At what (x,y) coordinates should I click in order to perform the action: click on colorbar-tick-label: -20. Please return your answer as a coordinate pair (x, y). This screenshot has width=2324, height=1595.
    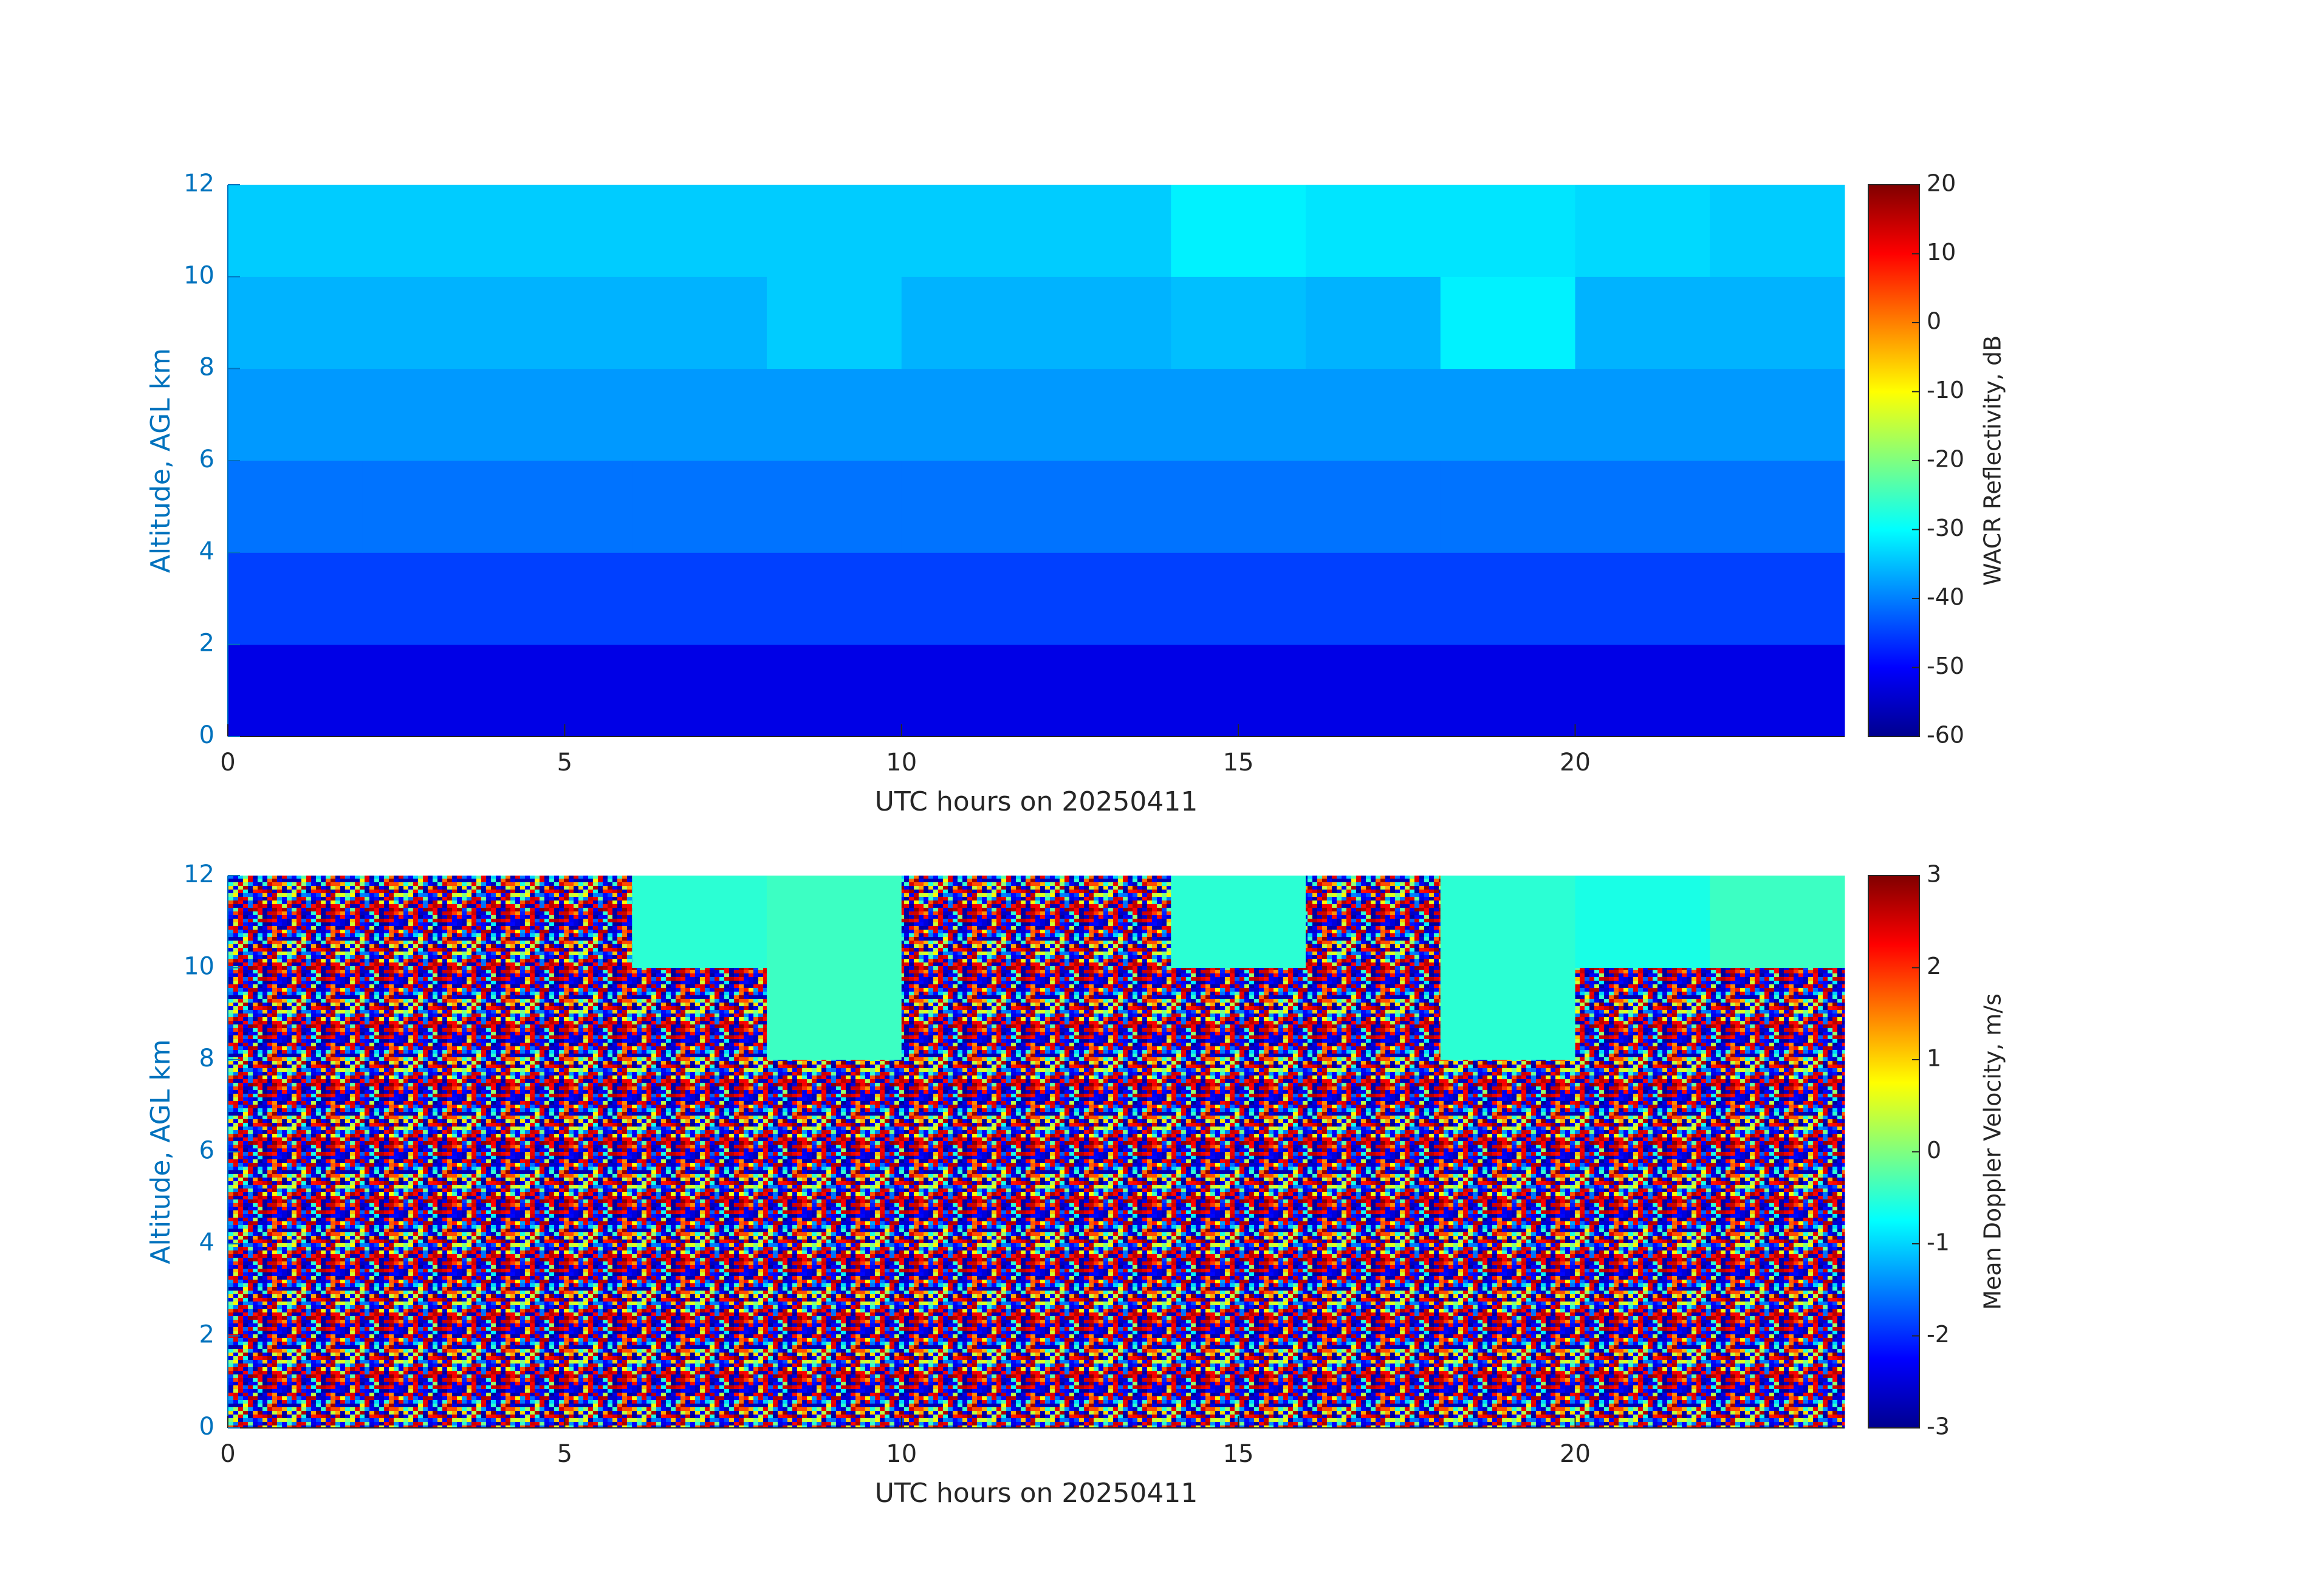
    Looking at the image, I should click on (1946, 459).